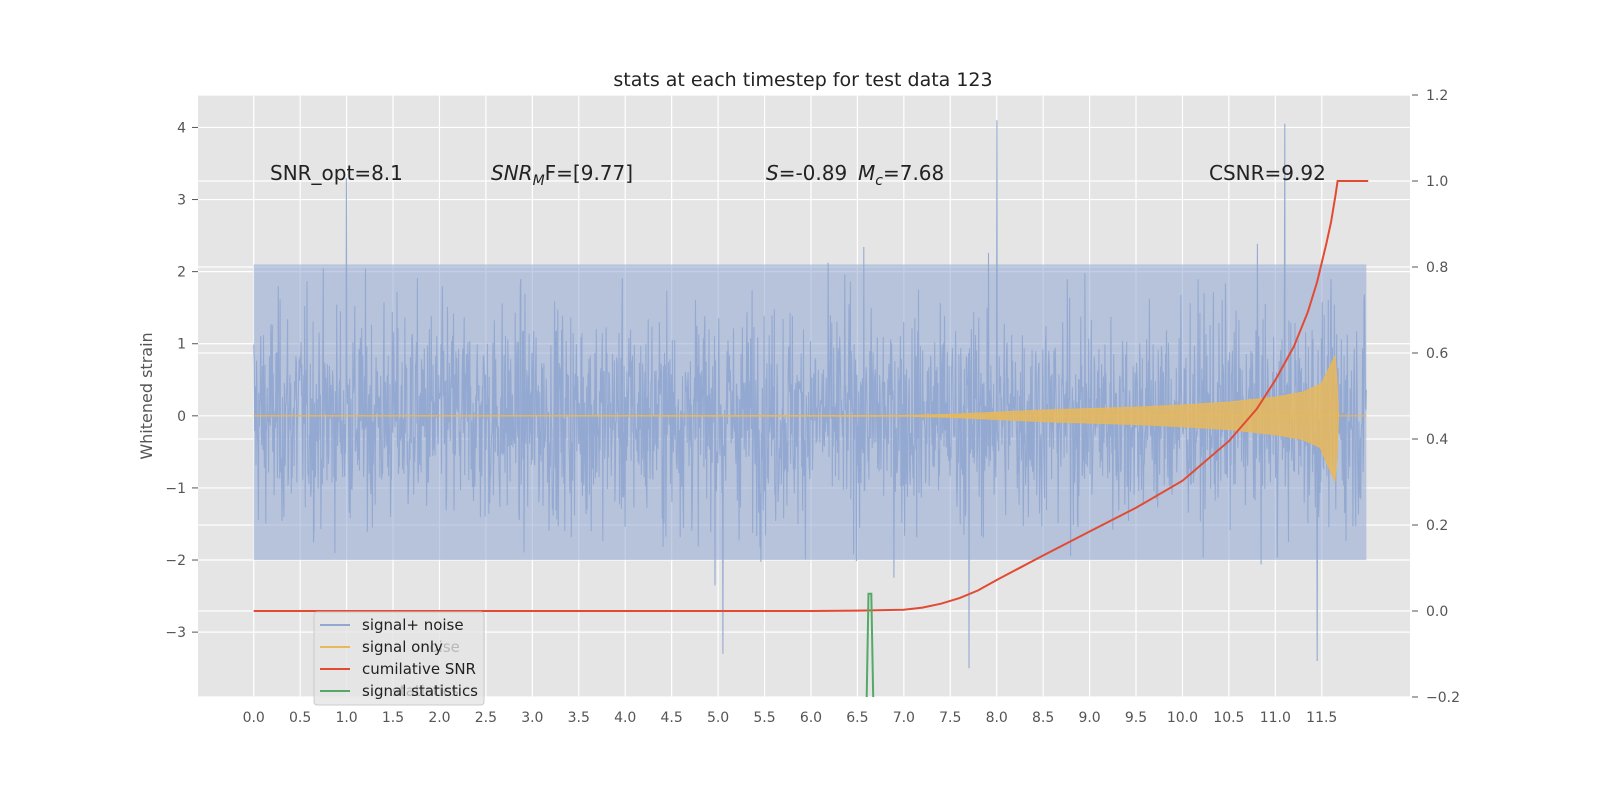 The image size is (1600, 800). Describe the element at coordinates (254, 718) in the screenshot. I see `x-tick-label: 0.0` at that location.